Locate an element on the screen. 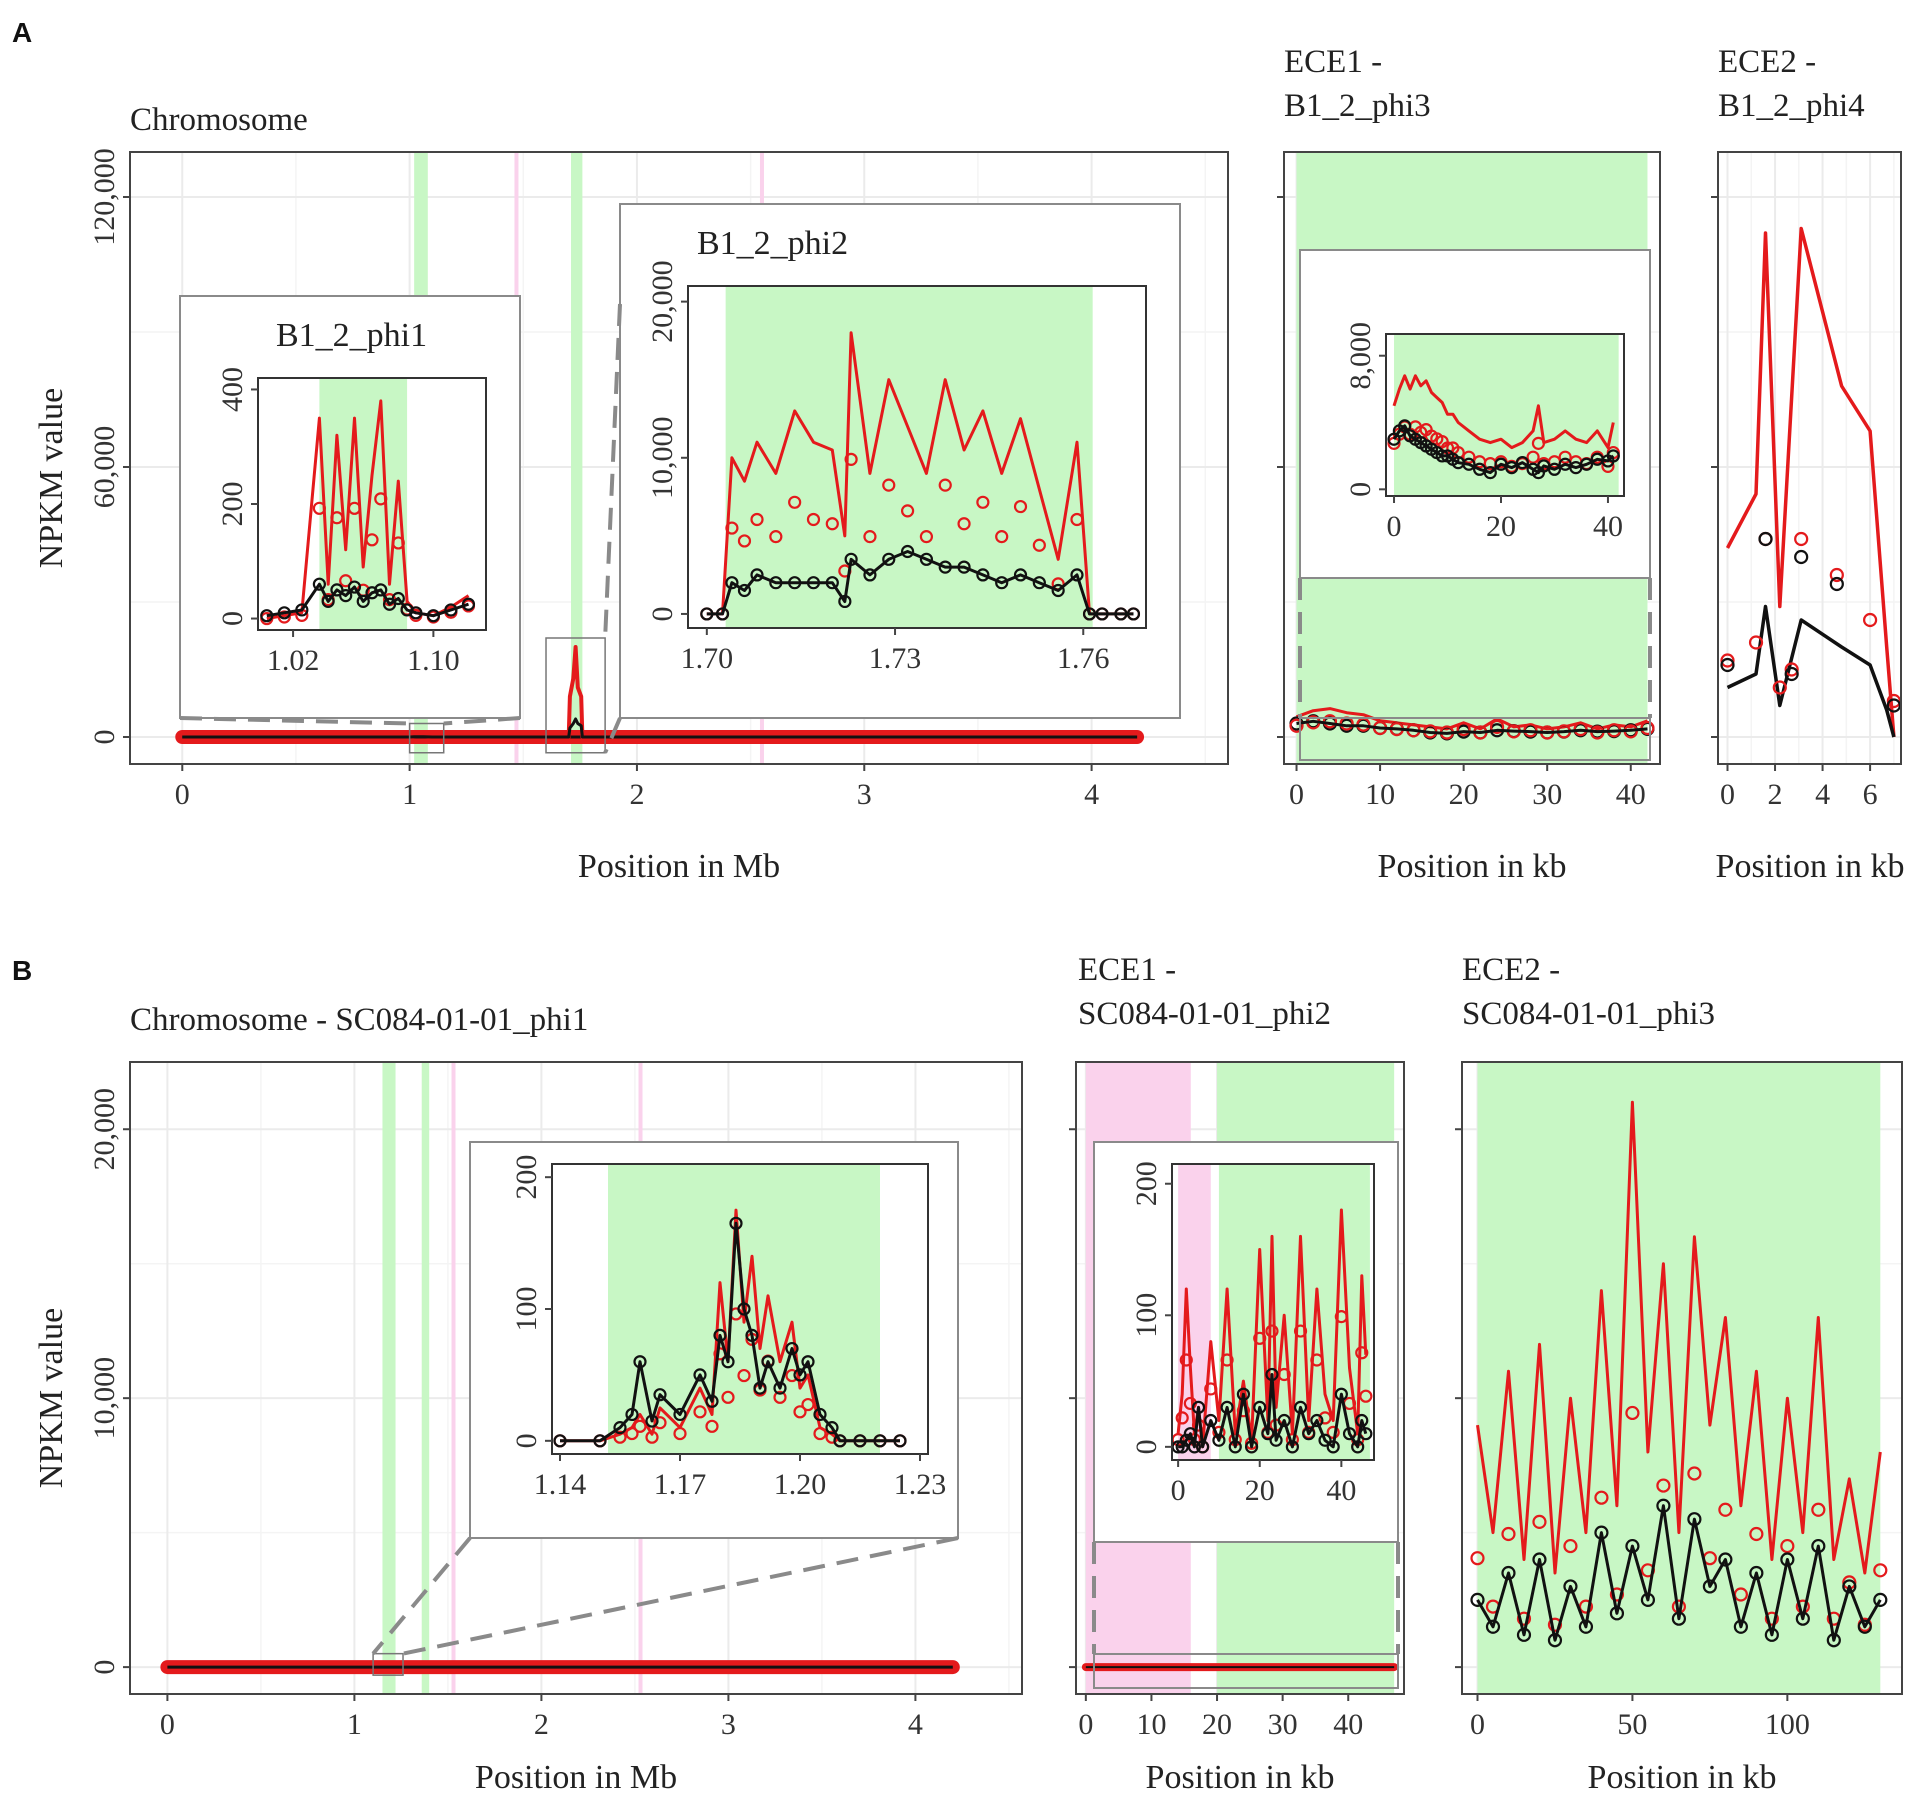 The width and height of the screenshot is (1910, 1796). inset-B-ECE1-inset: 0 20 40 0 100 200 is located at coordinates (1252, 1334).